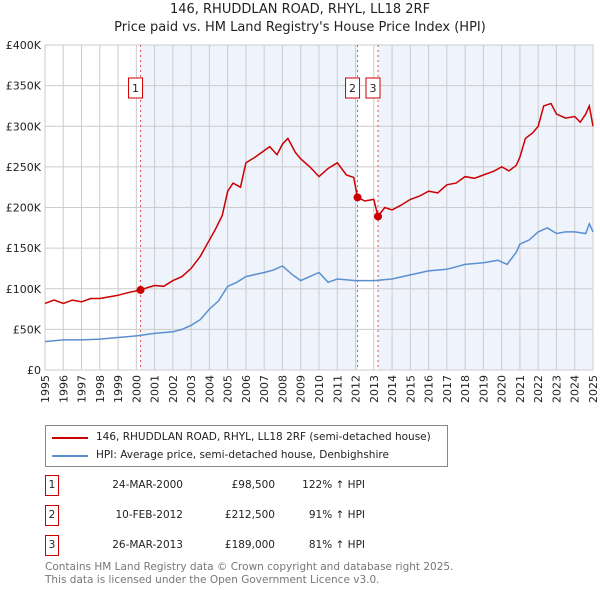 The image size is (600, 590). Describe the element at coordinates (264, 389) in the screenshot. I see `x-tick-label: 2007` at that location.